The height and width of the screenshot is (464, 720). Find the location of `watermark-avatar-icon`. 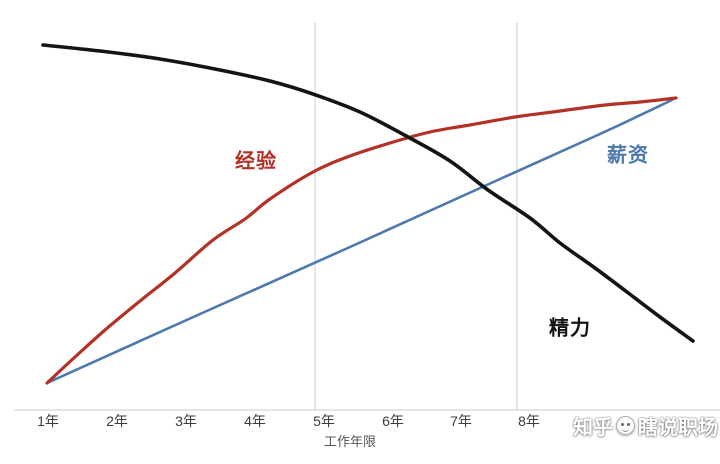

watermark-avatar-icon is located at coordinates (625, 425).